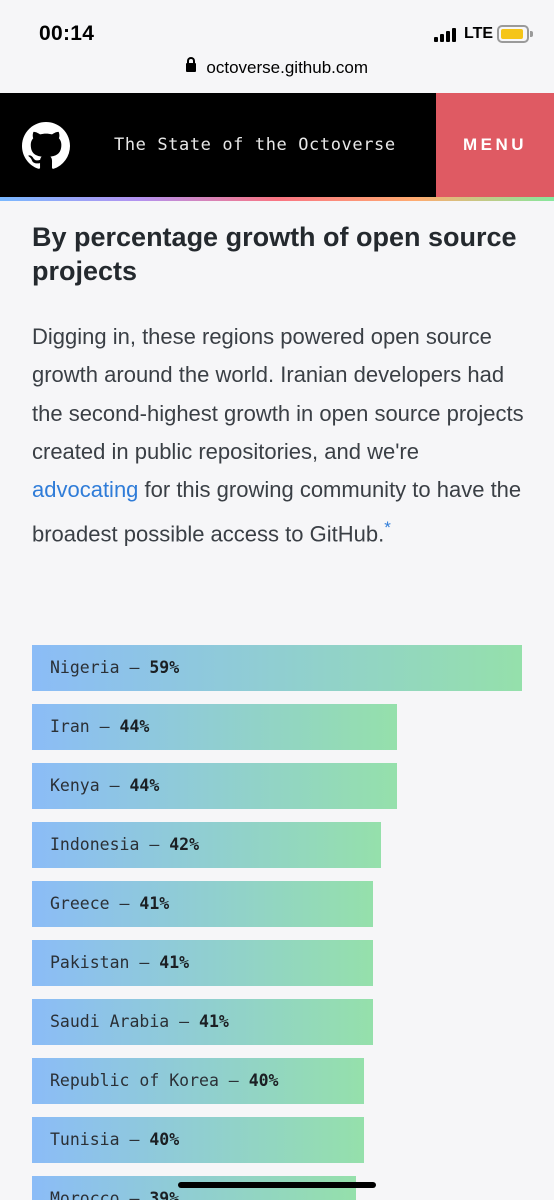 The width and height of the screenshot is (554, 1200). Describe the element at coordinates (105, 962) in the screenshot. I see `bar-category-label: Pakistan —` at that location.